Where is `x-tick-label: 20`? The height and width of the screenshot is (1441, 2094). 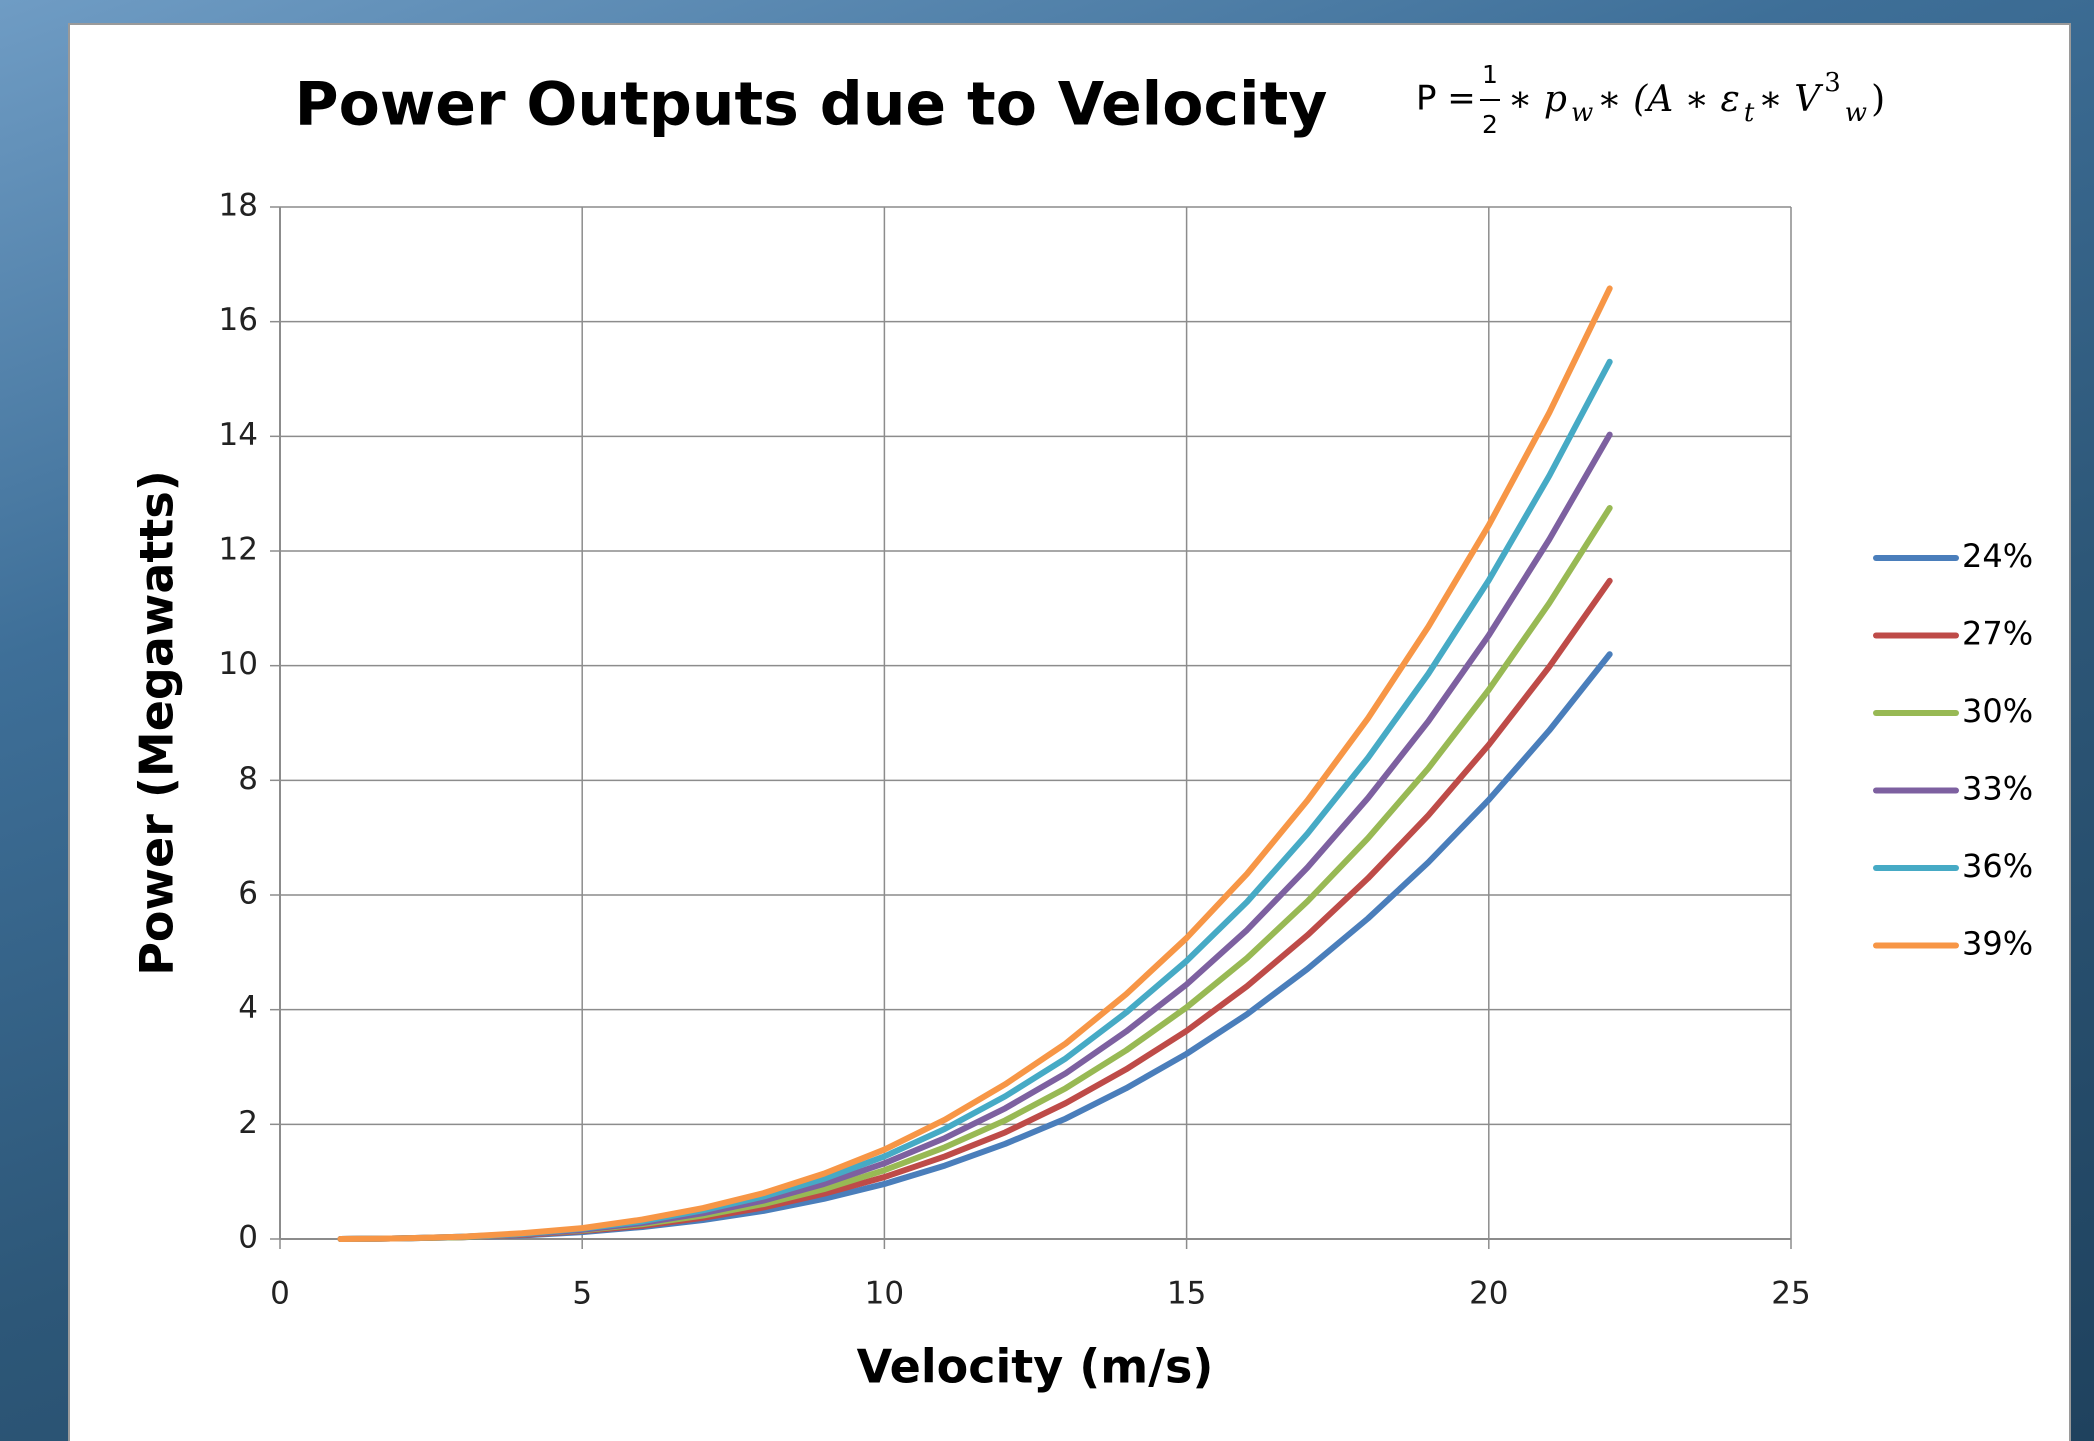 x-tick-label: 20 is located at coordinates (1488, 1294).